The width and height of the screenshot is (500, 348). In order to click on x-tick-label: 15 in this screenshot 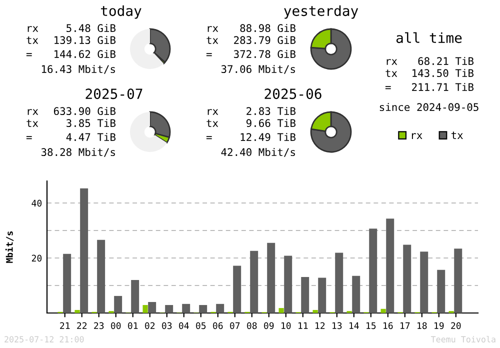, I will do `click(371, 326)`.